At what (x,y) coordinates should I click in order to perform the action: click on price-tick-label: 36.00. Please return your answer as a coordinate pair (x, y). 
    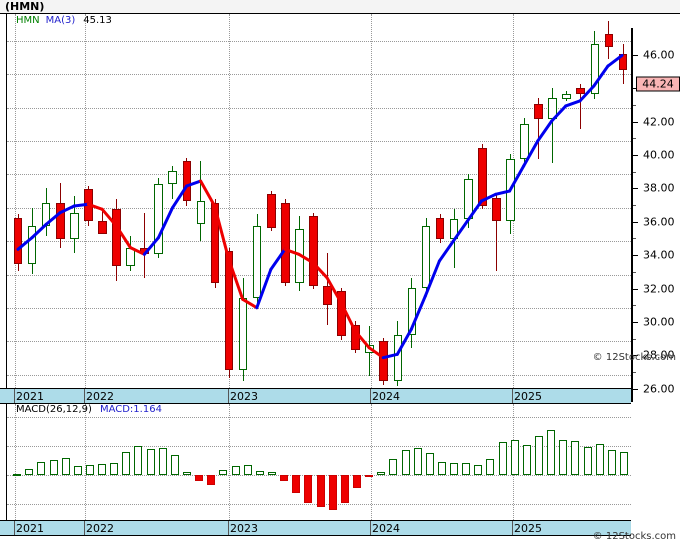
    Looking at the image, I should click on (659, 222).